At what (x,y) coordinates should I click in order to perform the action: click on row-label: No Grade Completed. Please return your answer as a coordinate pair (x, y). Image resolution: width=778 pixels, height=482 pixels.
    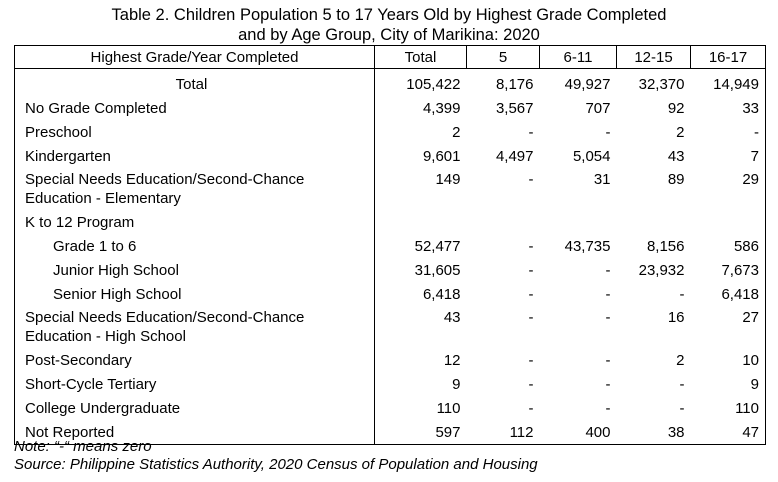
    Looking at the image, I should click on (194, 108).